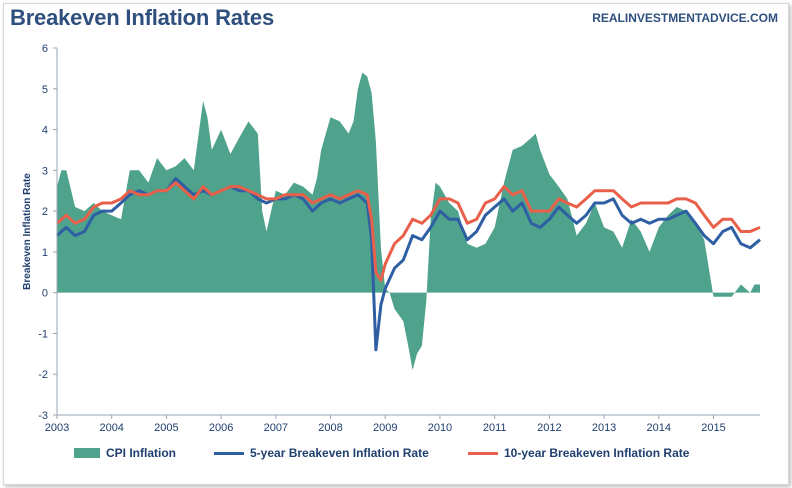 Image resolution: width=792 pixels, height=488 pixels. Describe the element at coordinates (549, 428) in the screenshot. I see `x-tick-label: 2012` at that location.